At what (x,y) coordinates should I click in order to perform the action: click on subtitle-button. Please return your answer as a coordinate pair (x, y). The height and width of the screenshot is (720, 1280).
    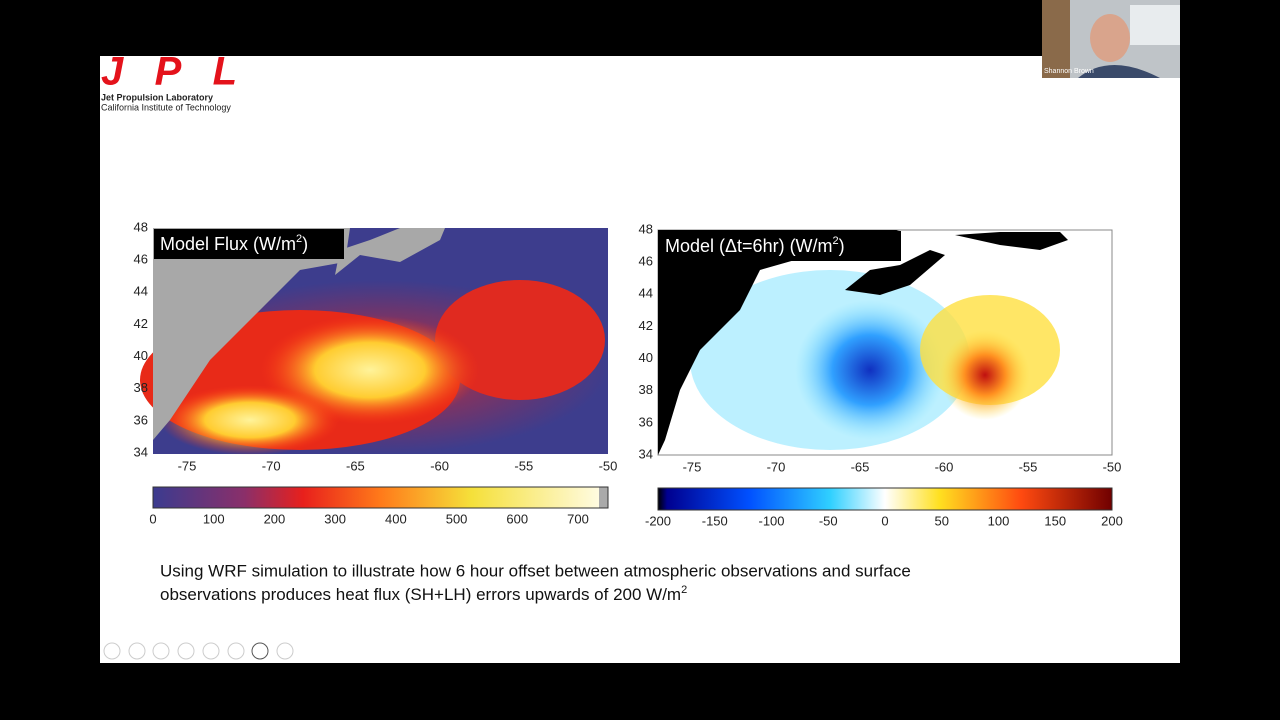
    Looking at the image, I should click on (236, 651).